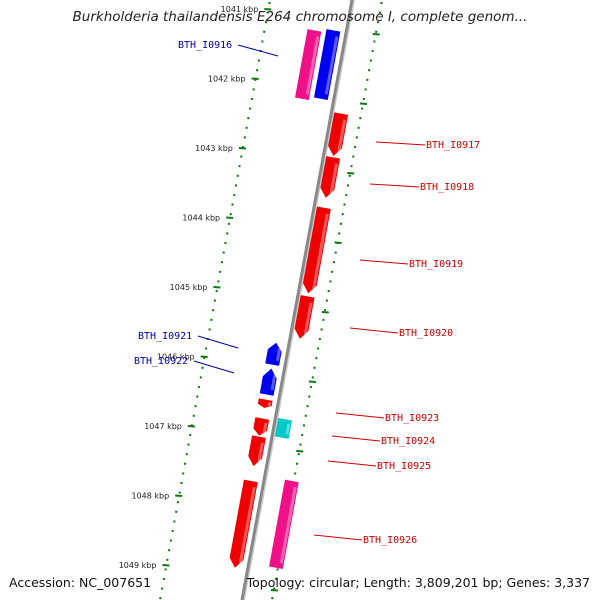  I want to click on scale-tick-label: 1049 kbp, so click(138, 565).